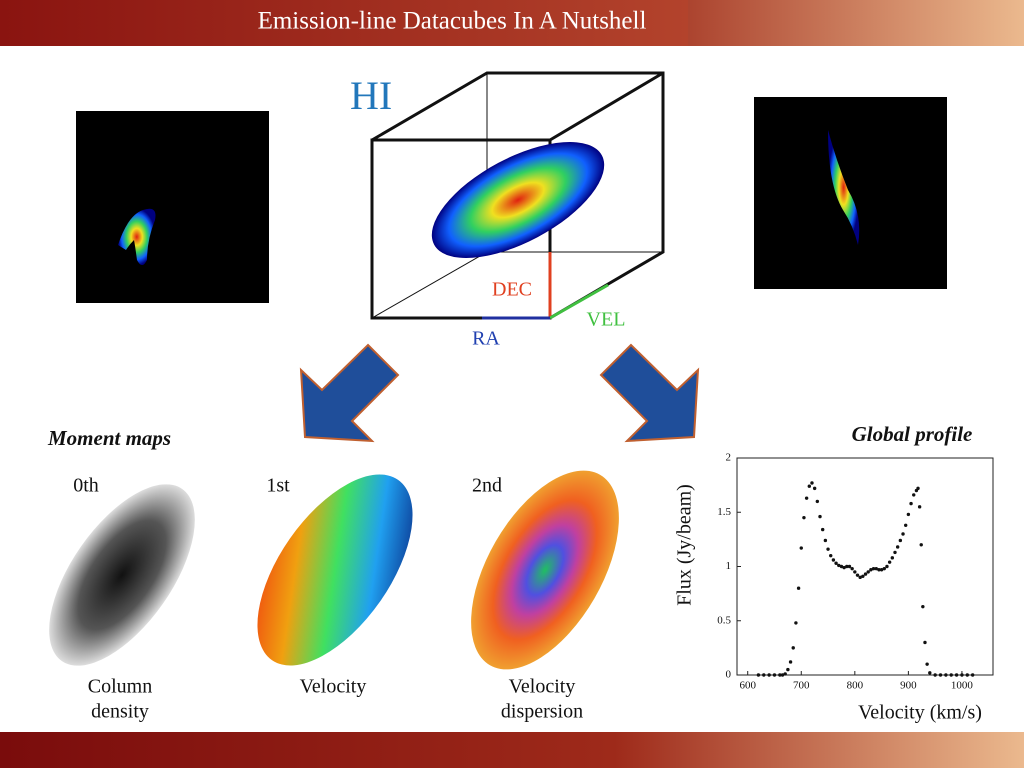  I want to click on cube-label: HI, so click(371, 95).